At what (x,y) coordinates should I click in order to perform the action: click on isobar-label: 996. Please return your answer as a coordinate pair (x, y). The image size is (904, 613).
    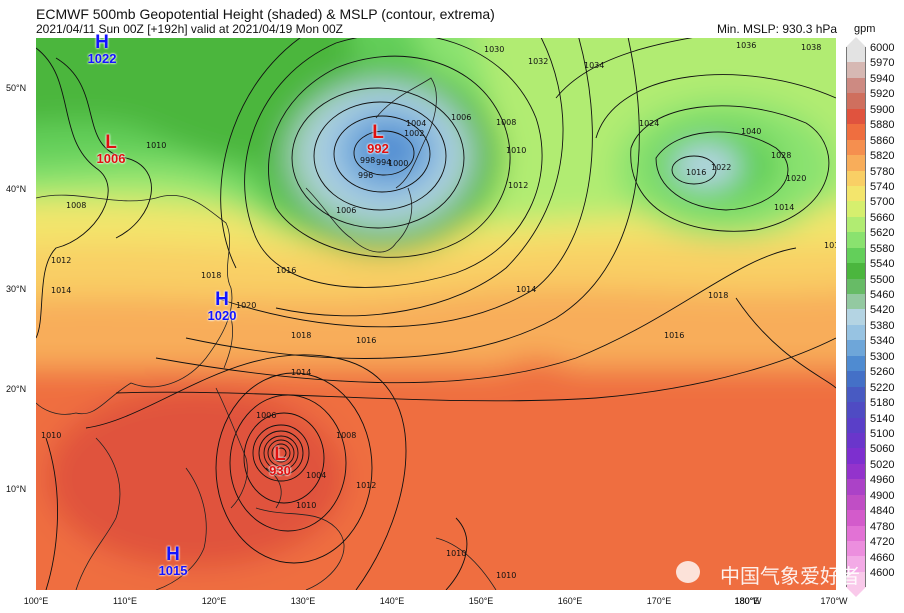
    Looking at the image, I should click on (365, 175).